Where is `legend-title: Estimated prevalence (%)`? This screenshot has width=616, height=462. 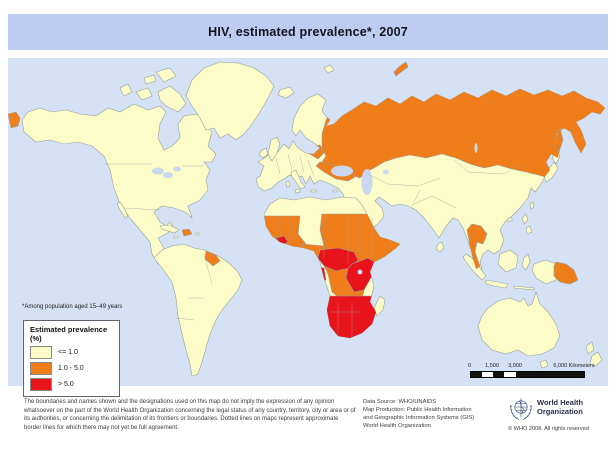
legend-title: Estimated prevalence (%) is located at coordinates (69, 334).